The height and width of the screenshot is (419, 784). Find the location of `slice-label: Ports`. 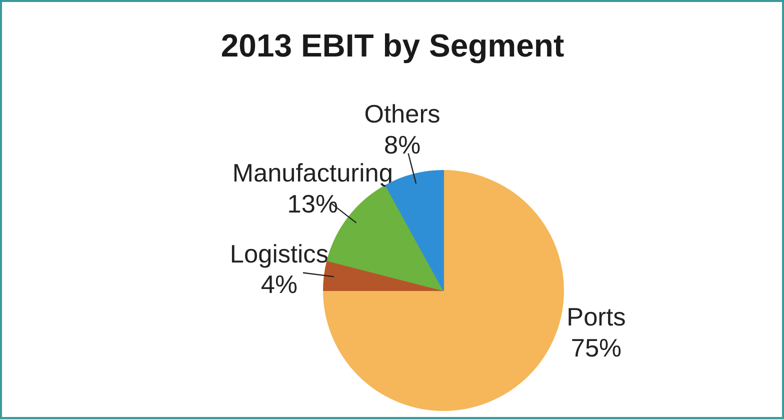

slice-label: Ports is located at coordinates (596, 318).